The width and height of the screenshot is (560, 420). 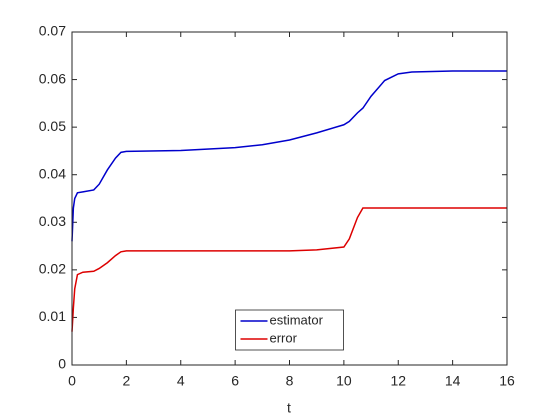 What do you see at coordinates (398, 381) in the screenshot?
I see `x-tick-label: 12` at bounding box center [398, 381].